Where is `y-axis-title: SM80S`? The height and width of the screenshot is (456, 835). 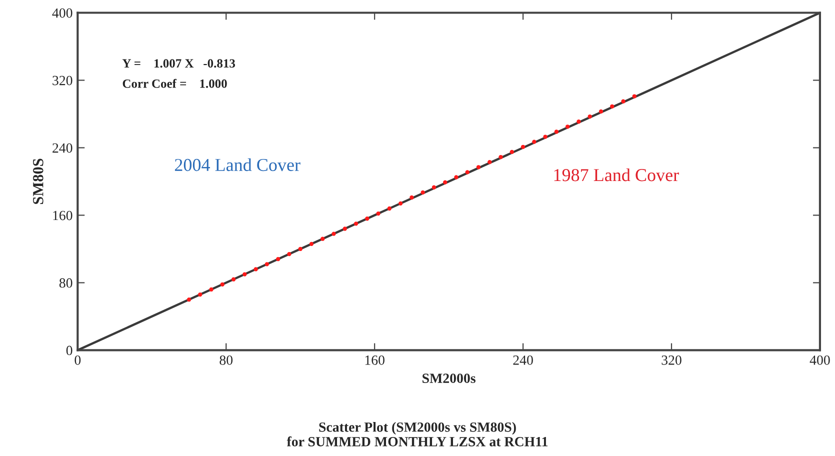
y-axis-title: SM80S is located at coordinates (38, 181).